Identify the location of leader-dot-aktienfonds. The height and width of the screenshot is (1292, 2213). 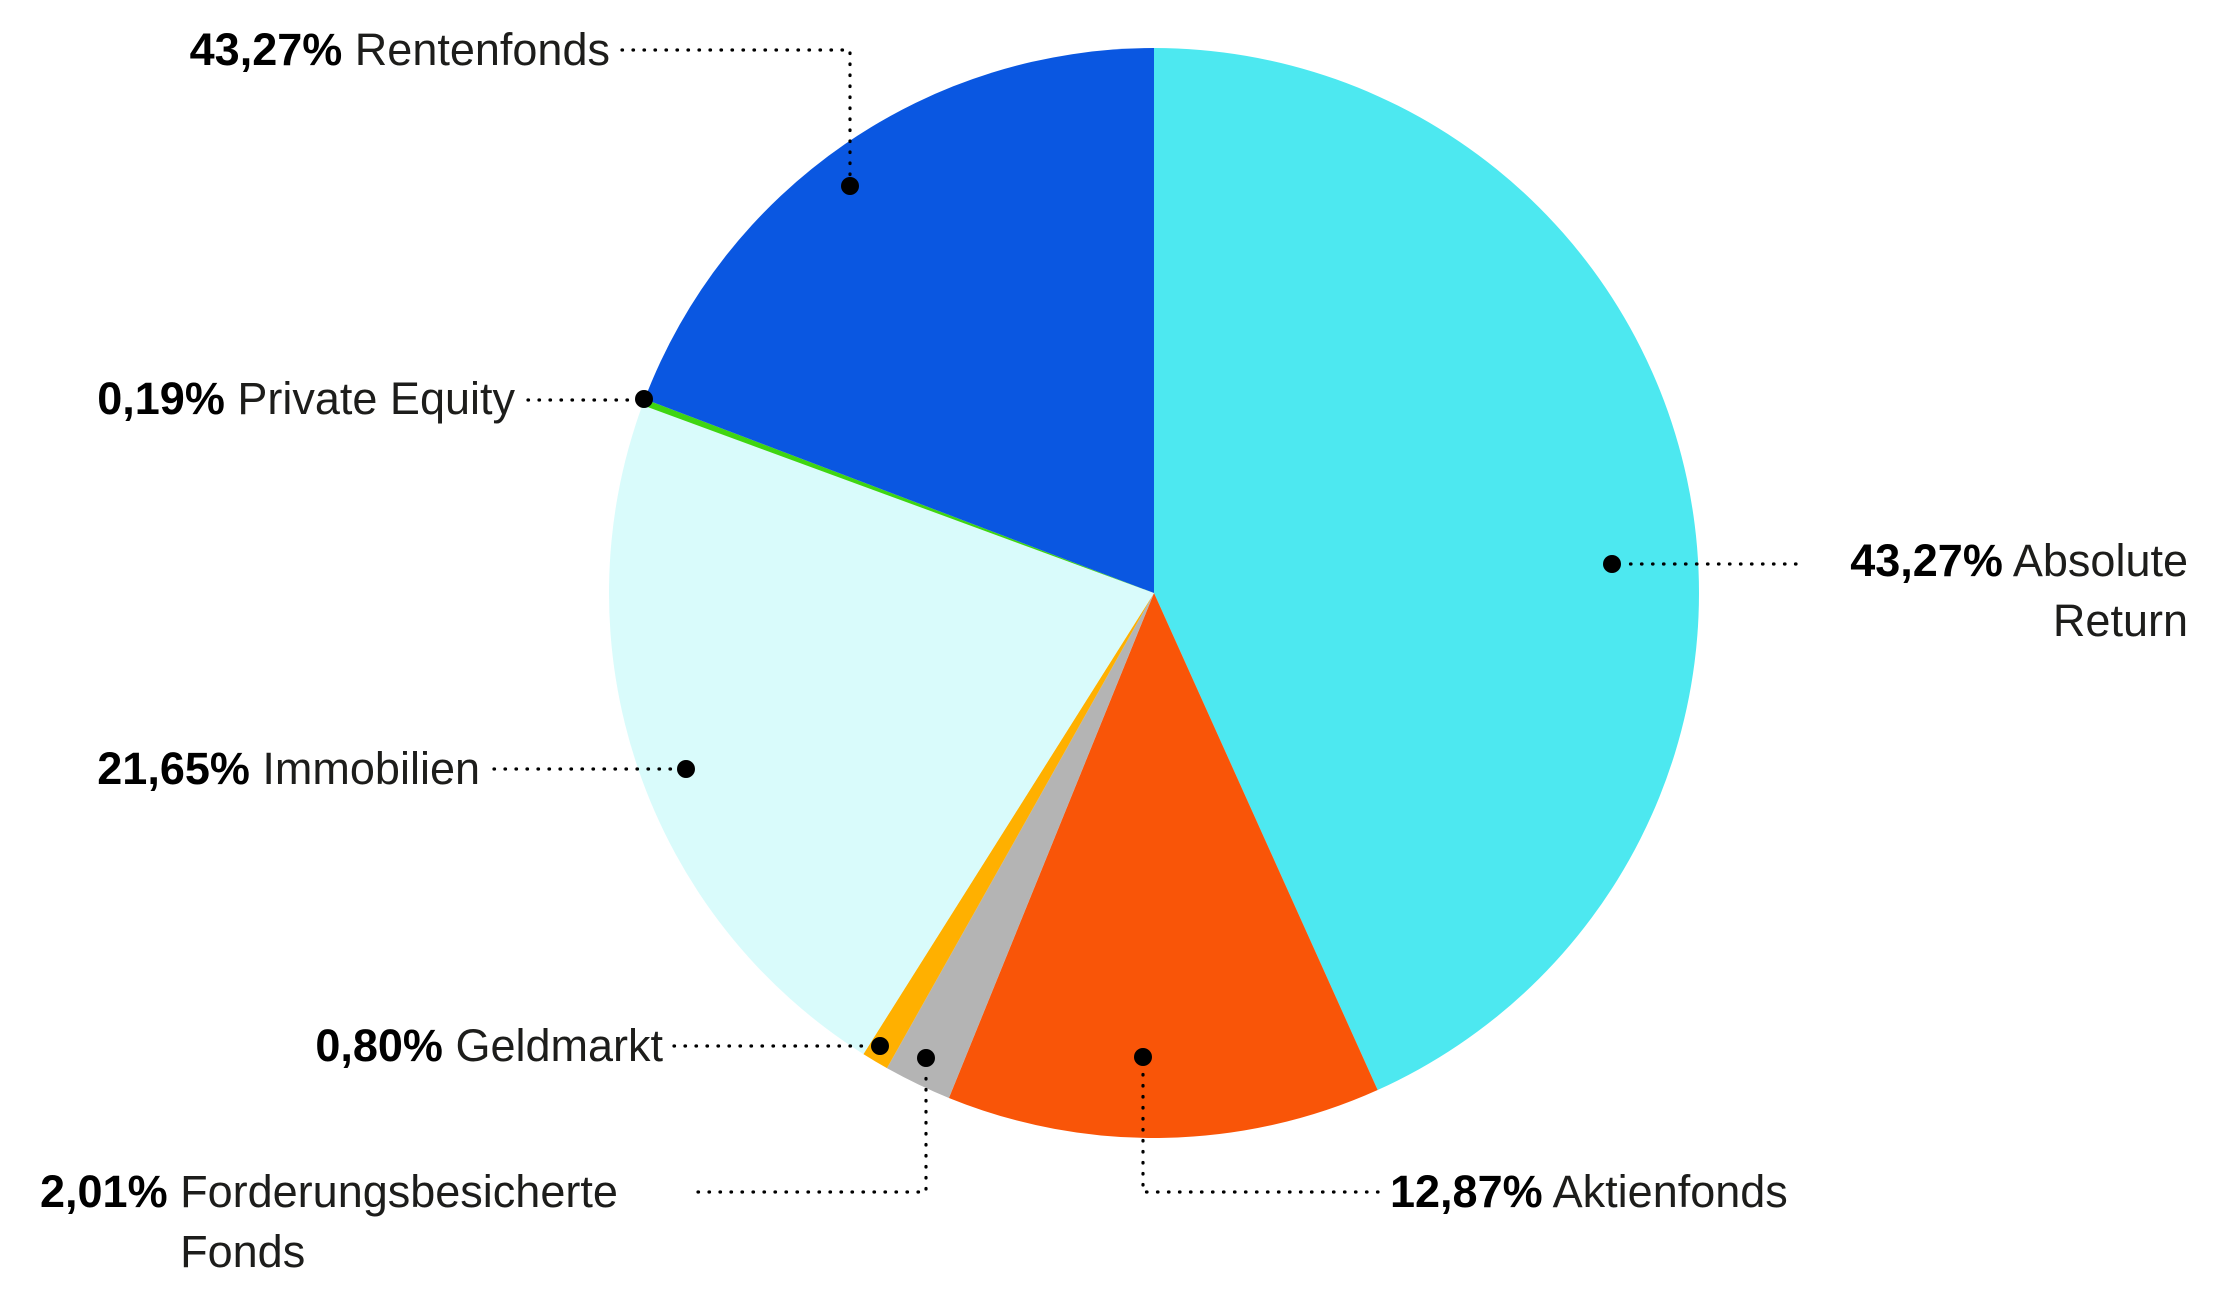
(1143, 1057).